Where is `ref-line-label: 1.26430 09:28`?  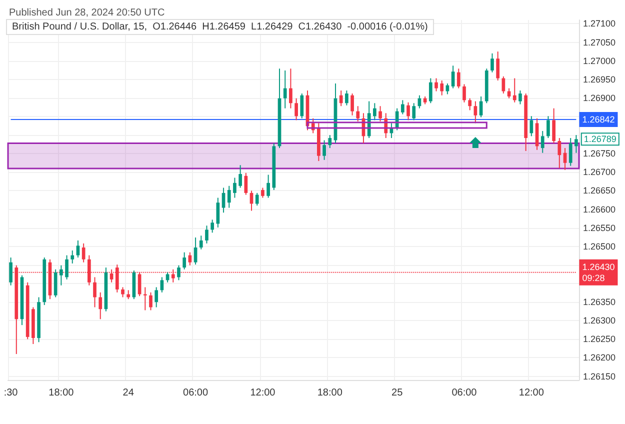 ref-line-label: 1.26430 09:28 is located at coordinates (598, 272).